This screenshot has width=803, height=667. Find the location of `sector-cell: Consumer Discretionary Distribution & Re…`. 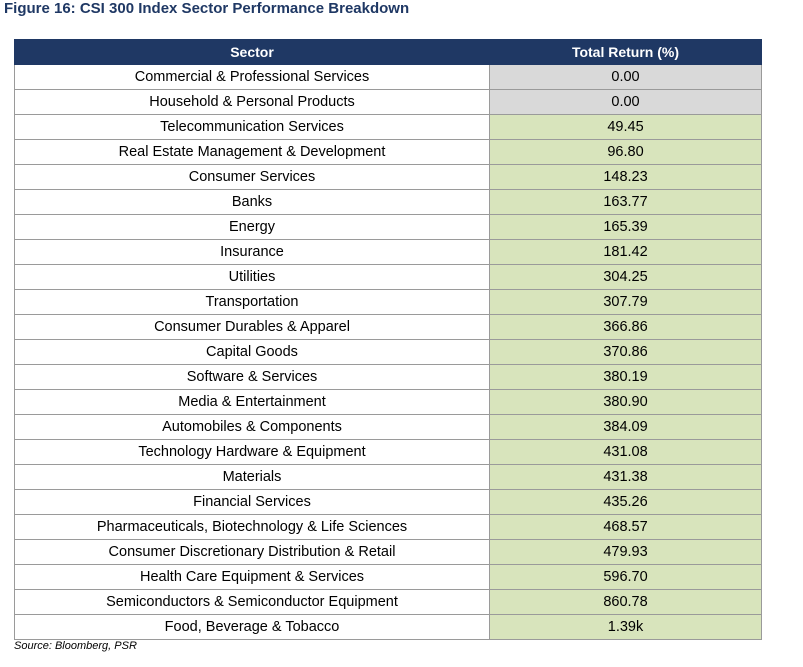

sector-cell: Consumer Discretionary Distribution & Re… is located at coordinates (252, 552).